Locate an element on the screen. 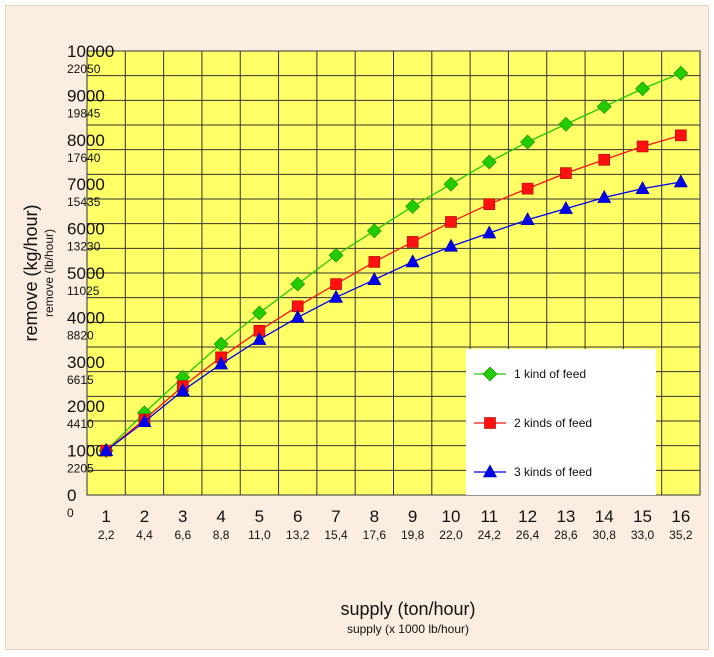 Image resolution: width=714 pixels, height=657 pixels. x-tick-label: 16 is located at coordinates (680, 516).